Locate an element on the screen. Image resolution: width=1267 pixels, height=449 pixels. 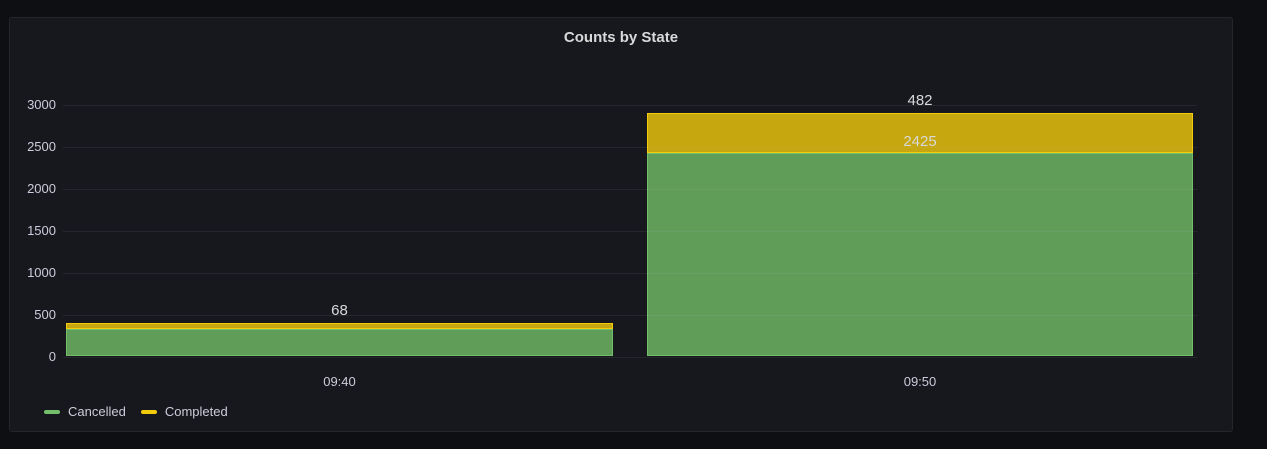
panel-title: Counts by State is located at coordinates (621, 37).